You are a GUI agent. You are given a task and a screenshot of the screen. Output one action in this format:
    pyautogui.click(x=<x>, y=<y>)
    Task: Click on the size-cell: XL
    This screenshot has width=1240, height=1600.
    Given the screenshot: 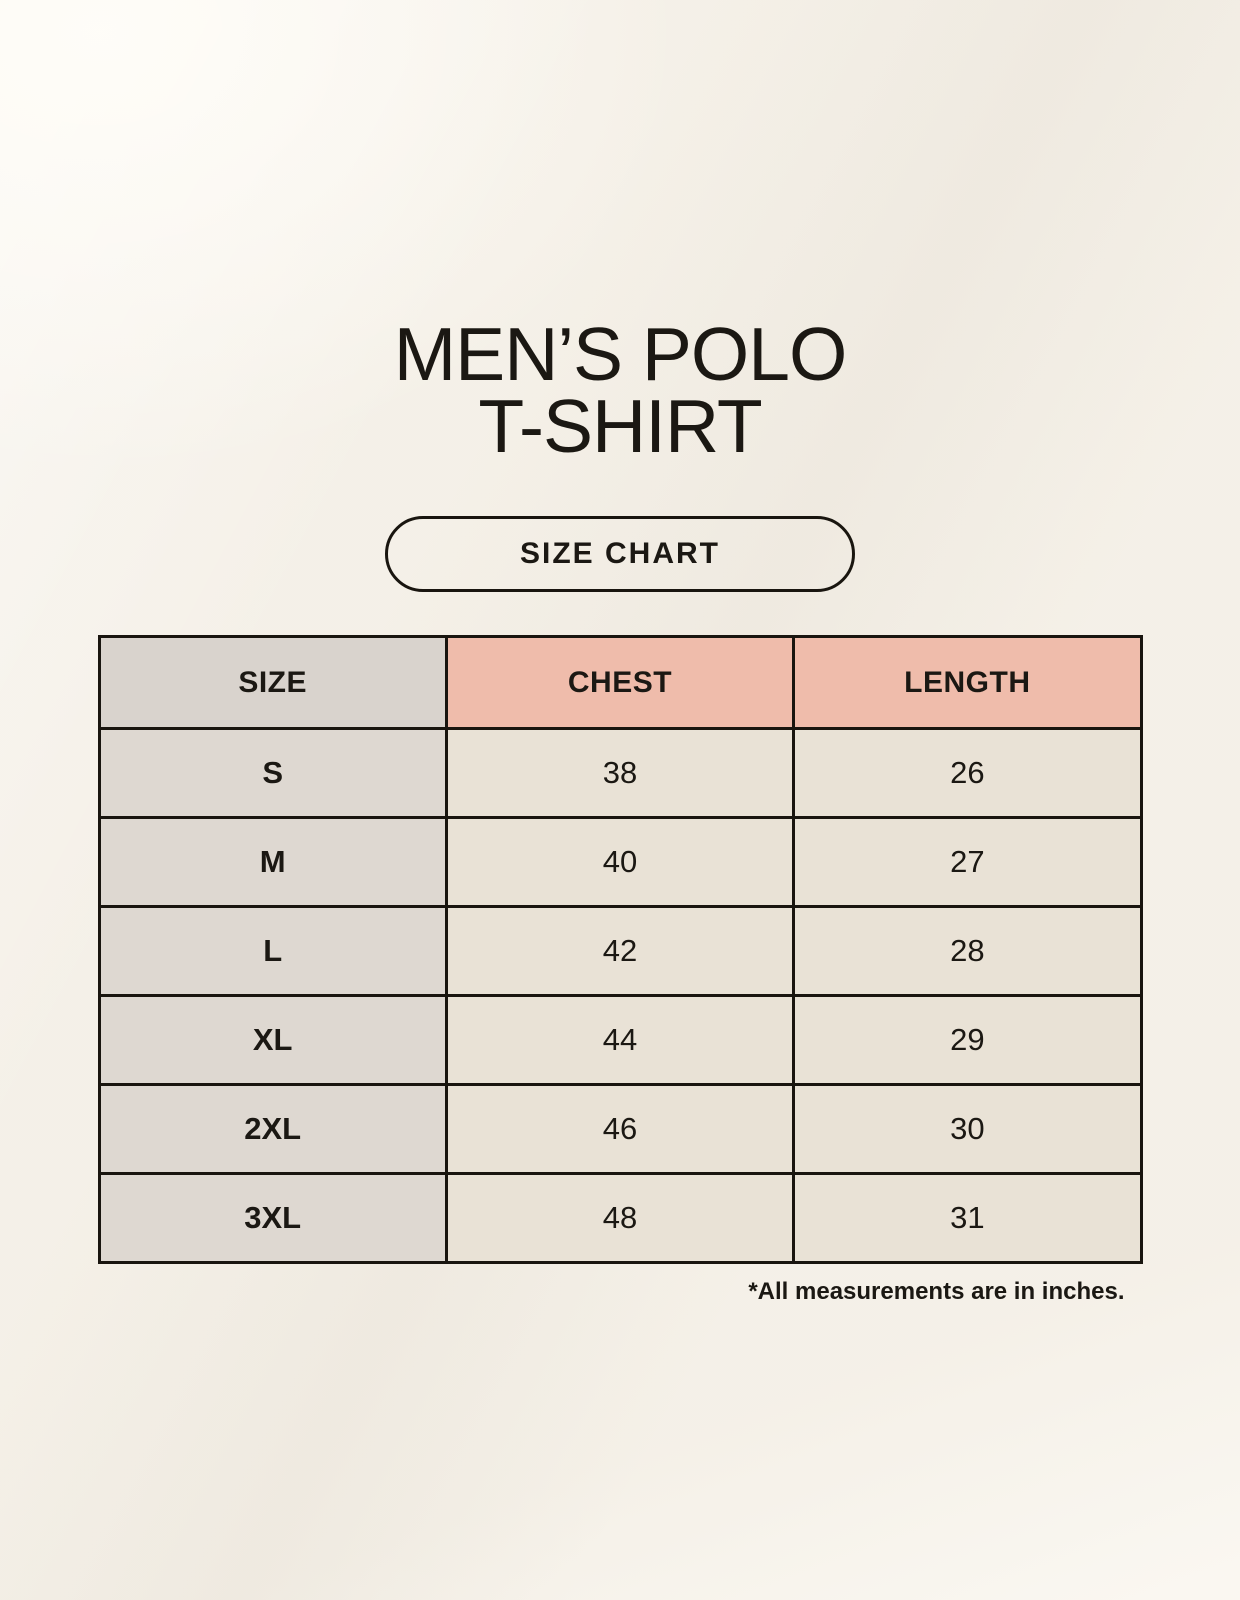 What is the action you would take?
    pyautogui.click(x=272, y=1040)
    